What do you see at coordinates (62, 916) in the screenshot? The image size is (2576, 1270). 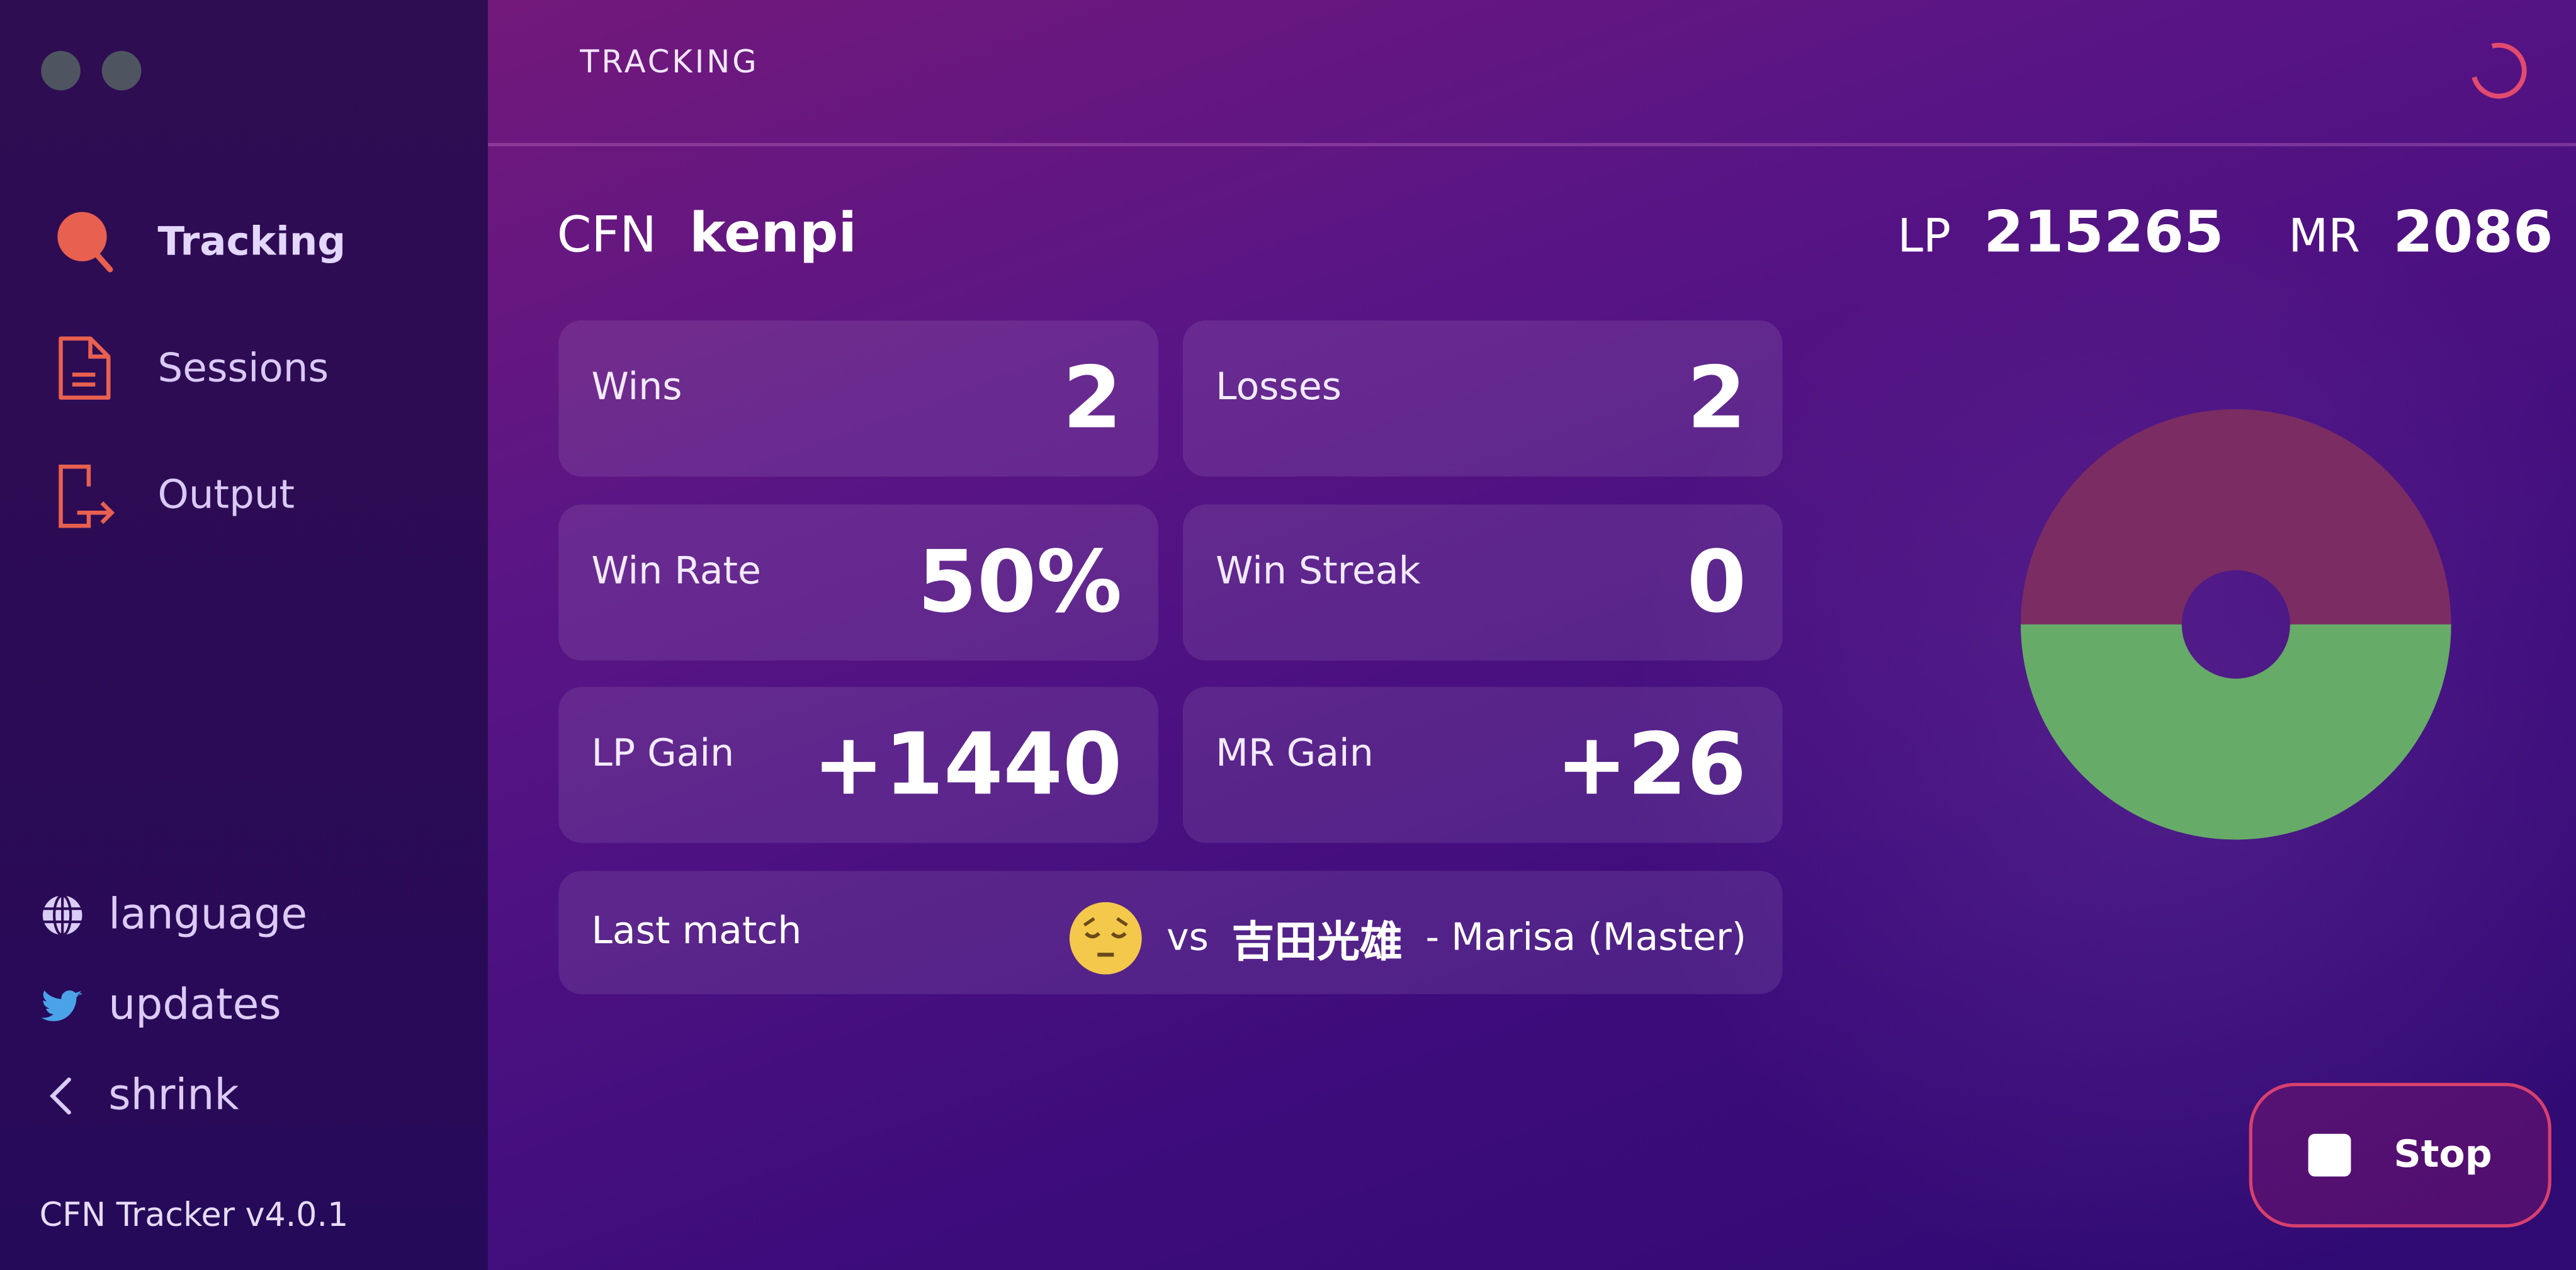 I see `globe-icon` at bounding box center [62, 916].